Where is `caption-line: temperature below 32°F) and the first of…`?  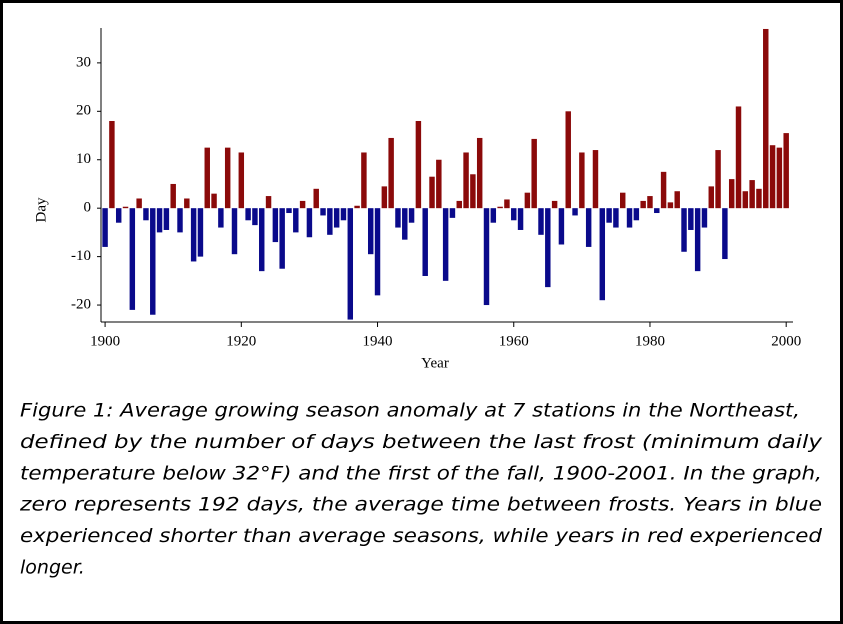
caption-line: temperature below 32°F) and the first of… is located at coordinates (421, 473).